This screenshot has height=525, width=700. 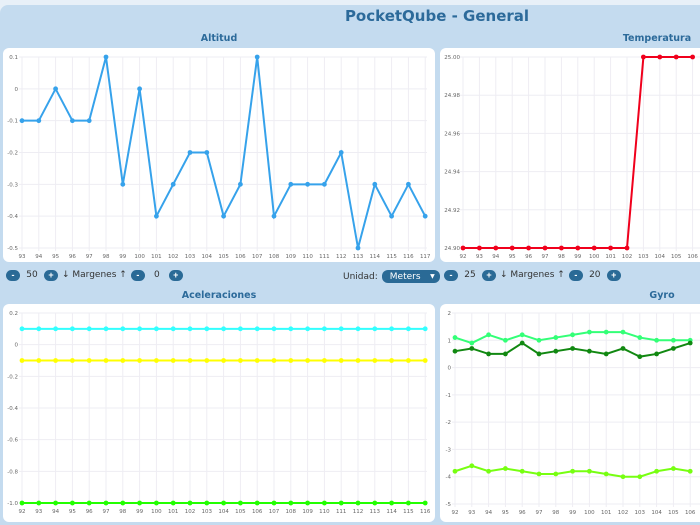 I want to click on x-tick-label: 92, so click(x=22, y=512).